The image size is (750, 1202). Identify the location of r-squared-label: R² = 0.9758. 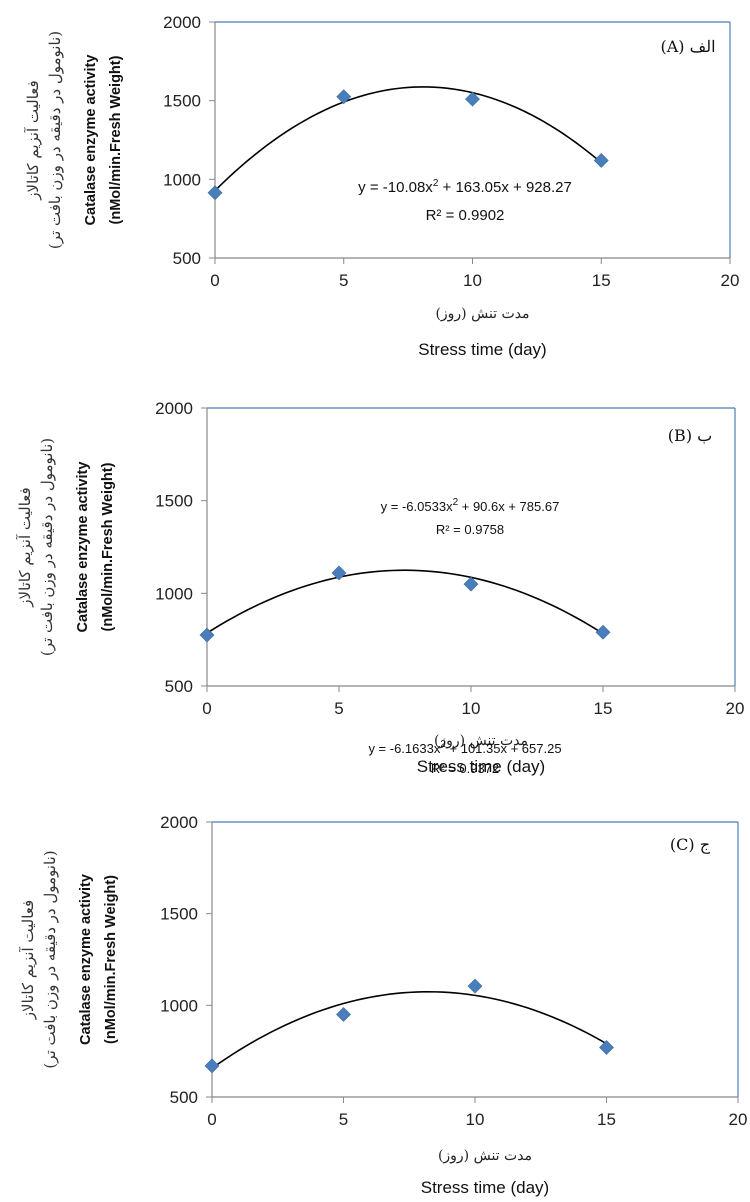
(470, 529).